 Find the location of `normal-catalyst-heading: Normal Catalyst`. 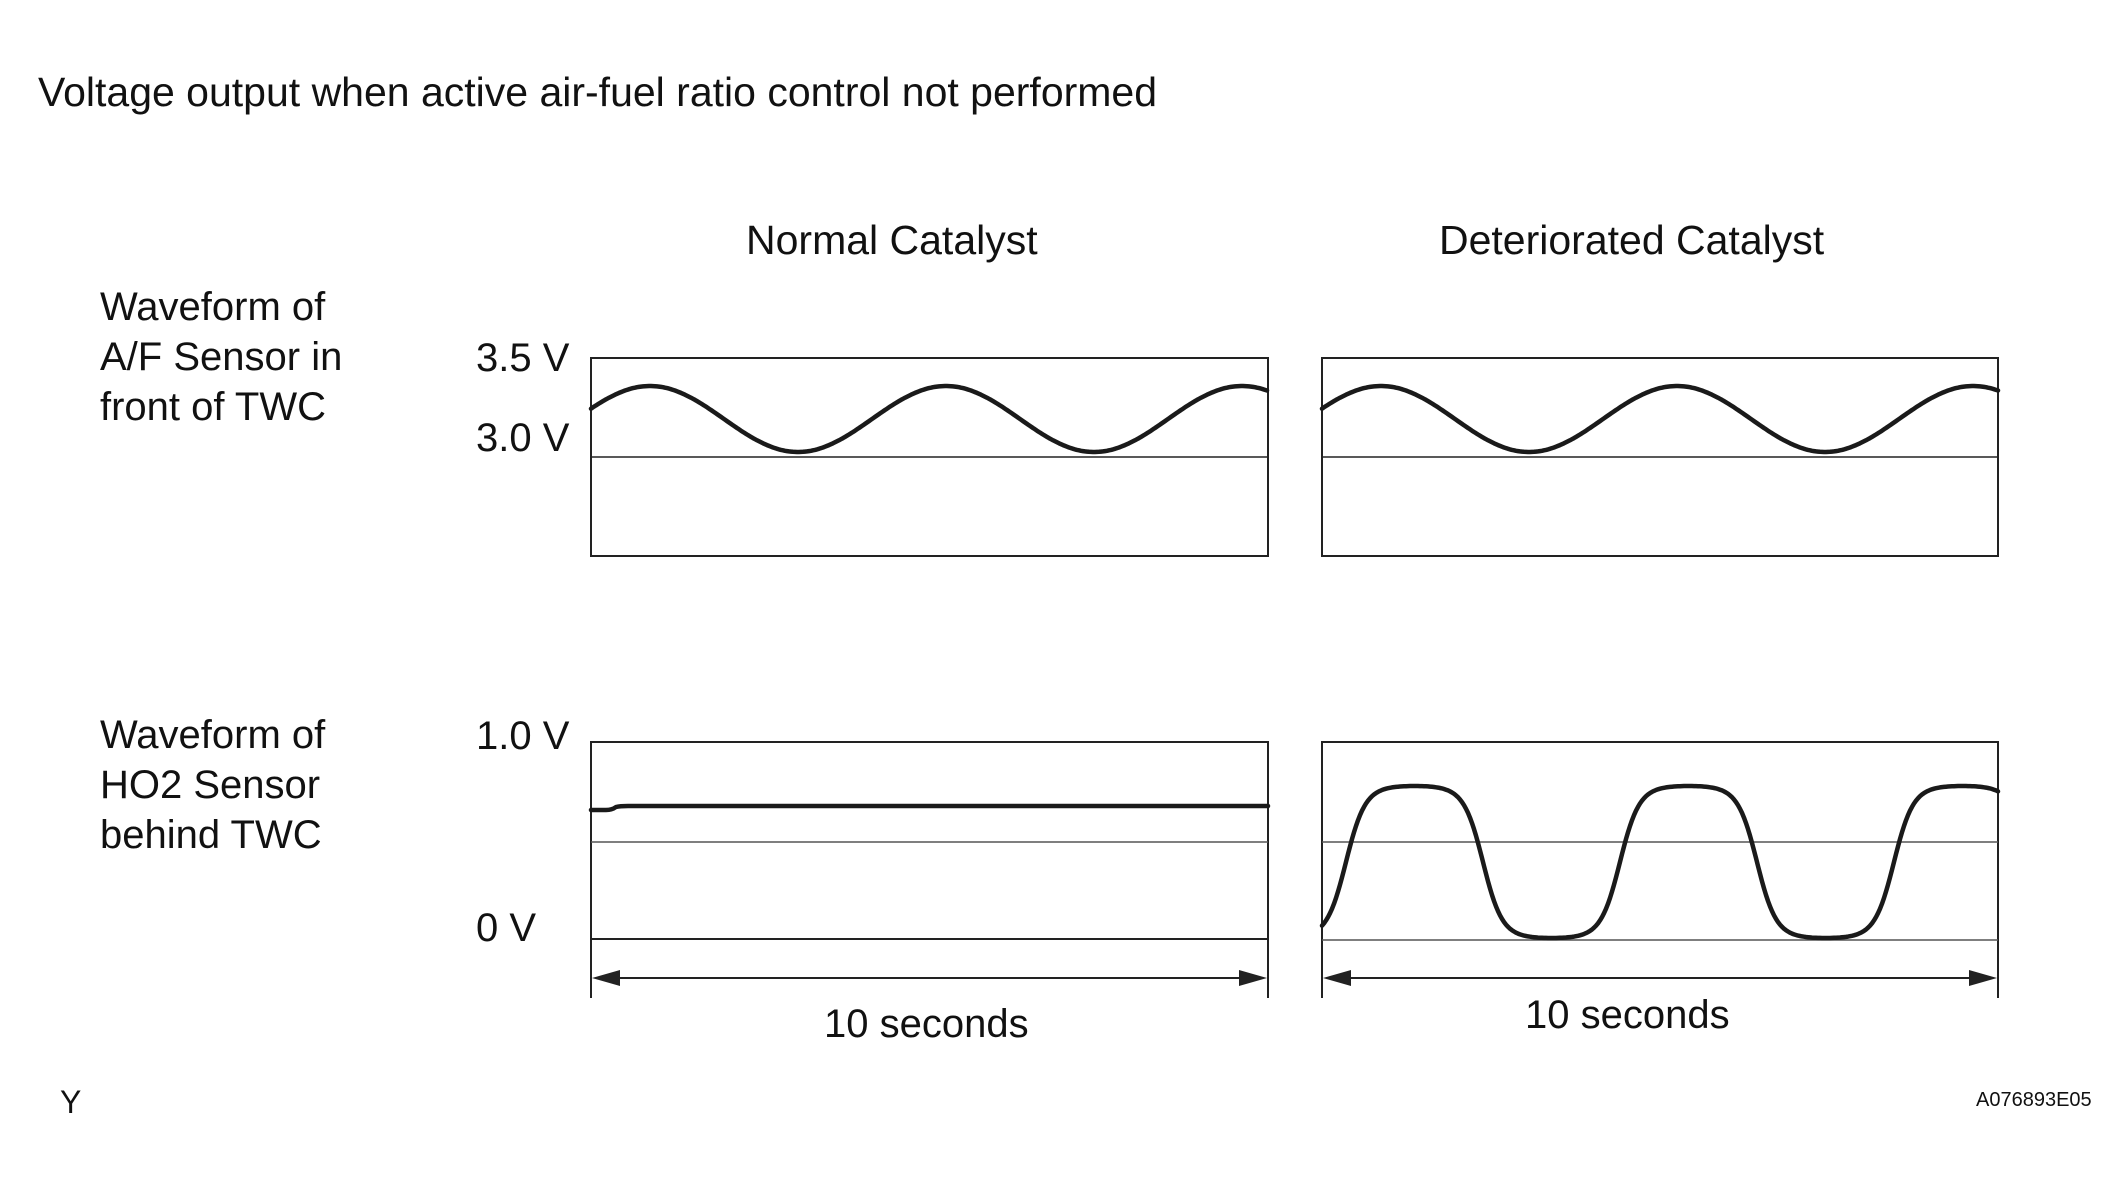

normal-catalyst-heading: Normal Catalyst is located at coordinates (892, 240).